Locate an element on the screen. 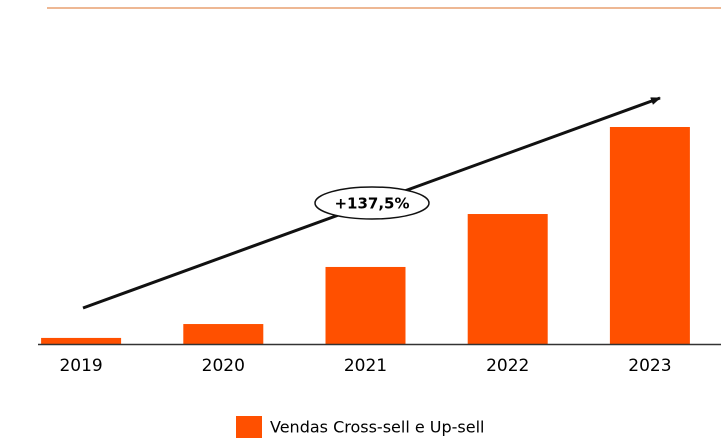 Image resolution: width=721 pixels, height=440 pixels. legend-label: Vendas Cross-sell e Up-sell is located at coordinates (377, 427).